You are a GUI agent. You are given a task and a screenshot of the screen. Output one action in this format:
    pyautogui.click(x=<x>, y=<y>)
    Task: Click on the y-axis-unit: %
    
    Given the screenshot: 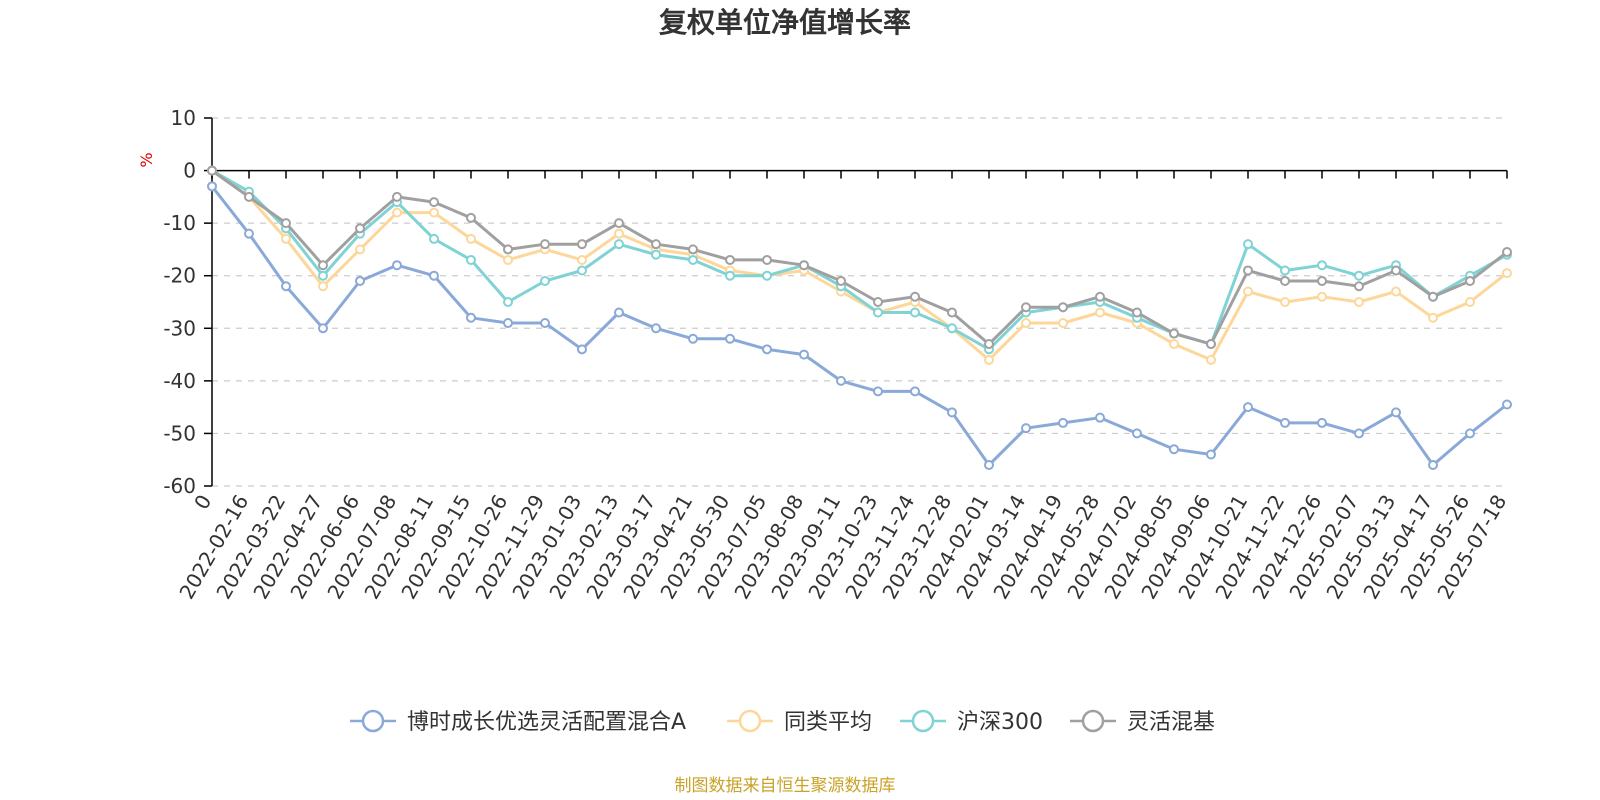 What is the action you would take?
    pyautogui.click(x=146, y=159)
    